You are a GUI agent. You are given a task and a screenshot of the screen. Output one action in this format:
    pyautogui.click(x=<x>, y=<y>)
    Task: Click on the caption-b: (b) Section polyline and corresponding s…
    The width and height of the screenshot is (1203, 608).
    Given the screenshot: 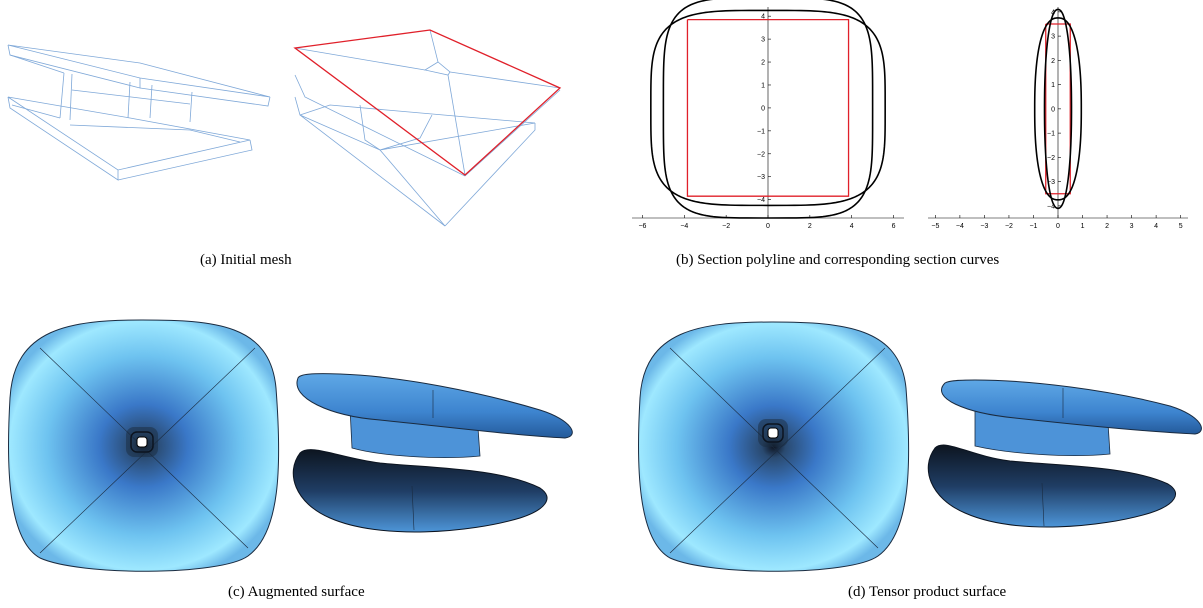 What is the action you would take?
    pyautogui.click(x=838, y=260)
    